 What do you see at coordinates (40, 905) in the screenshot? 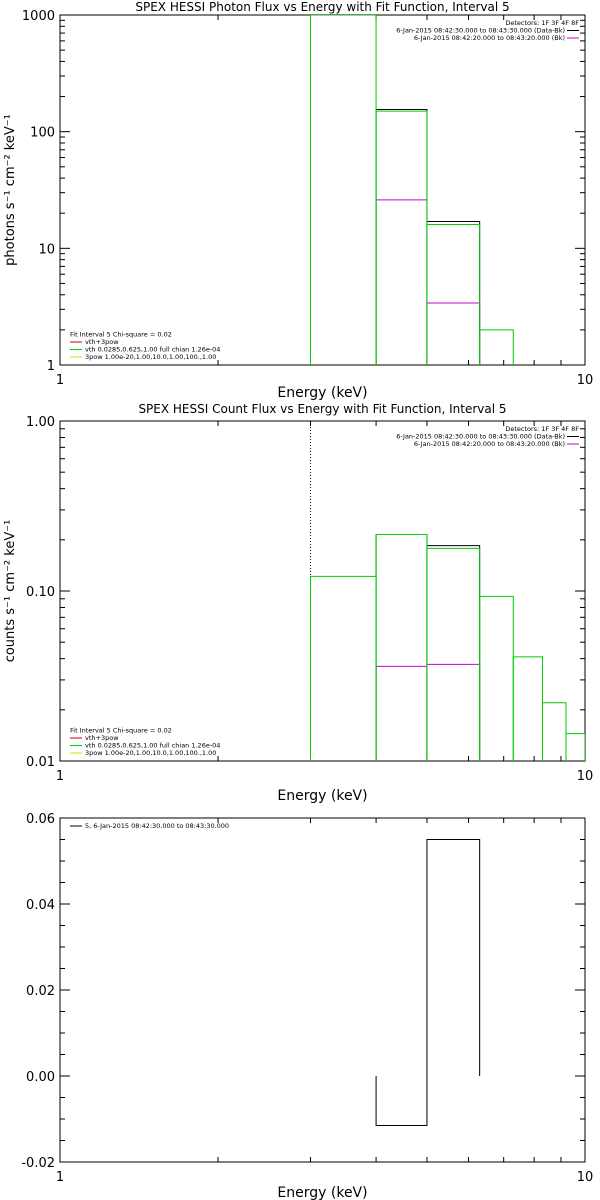
I see `y-tick-label: 0.04` at bounding box center [40, 905].